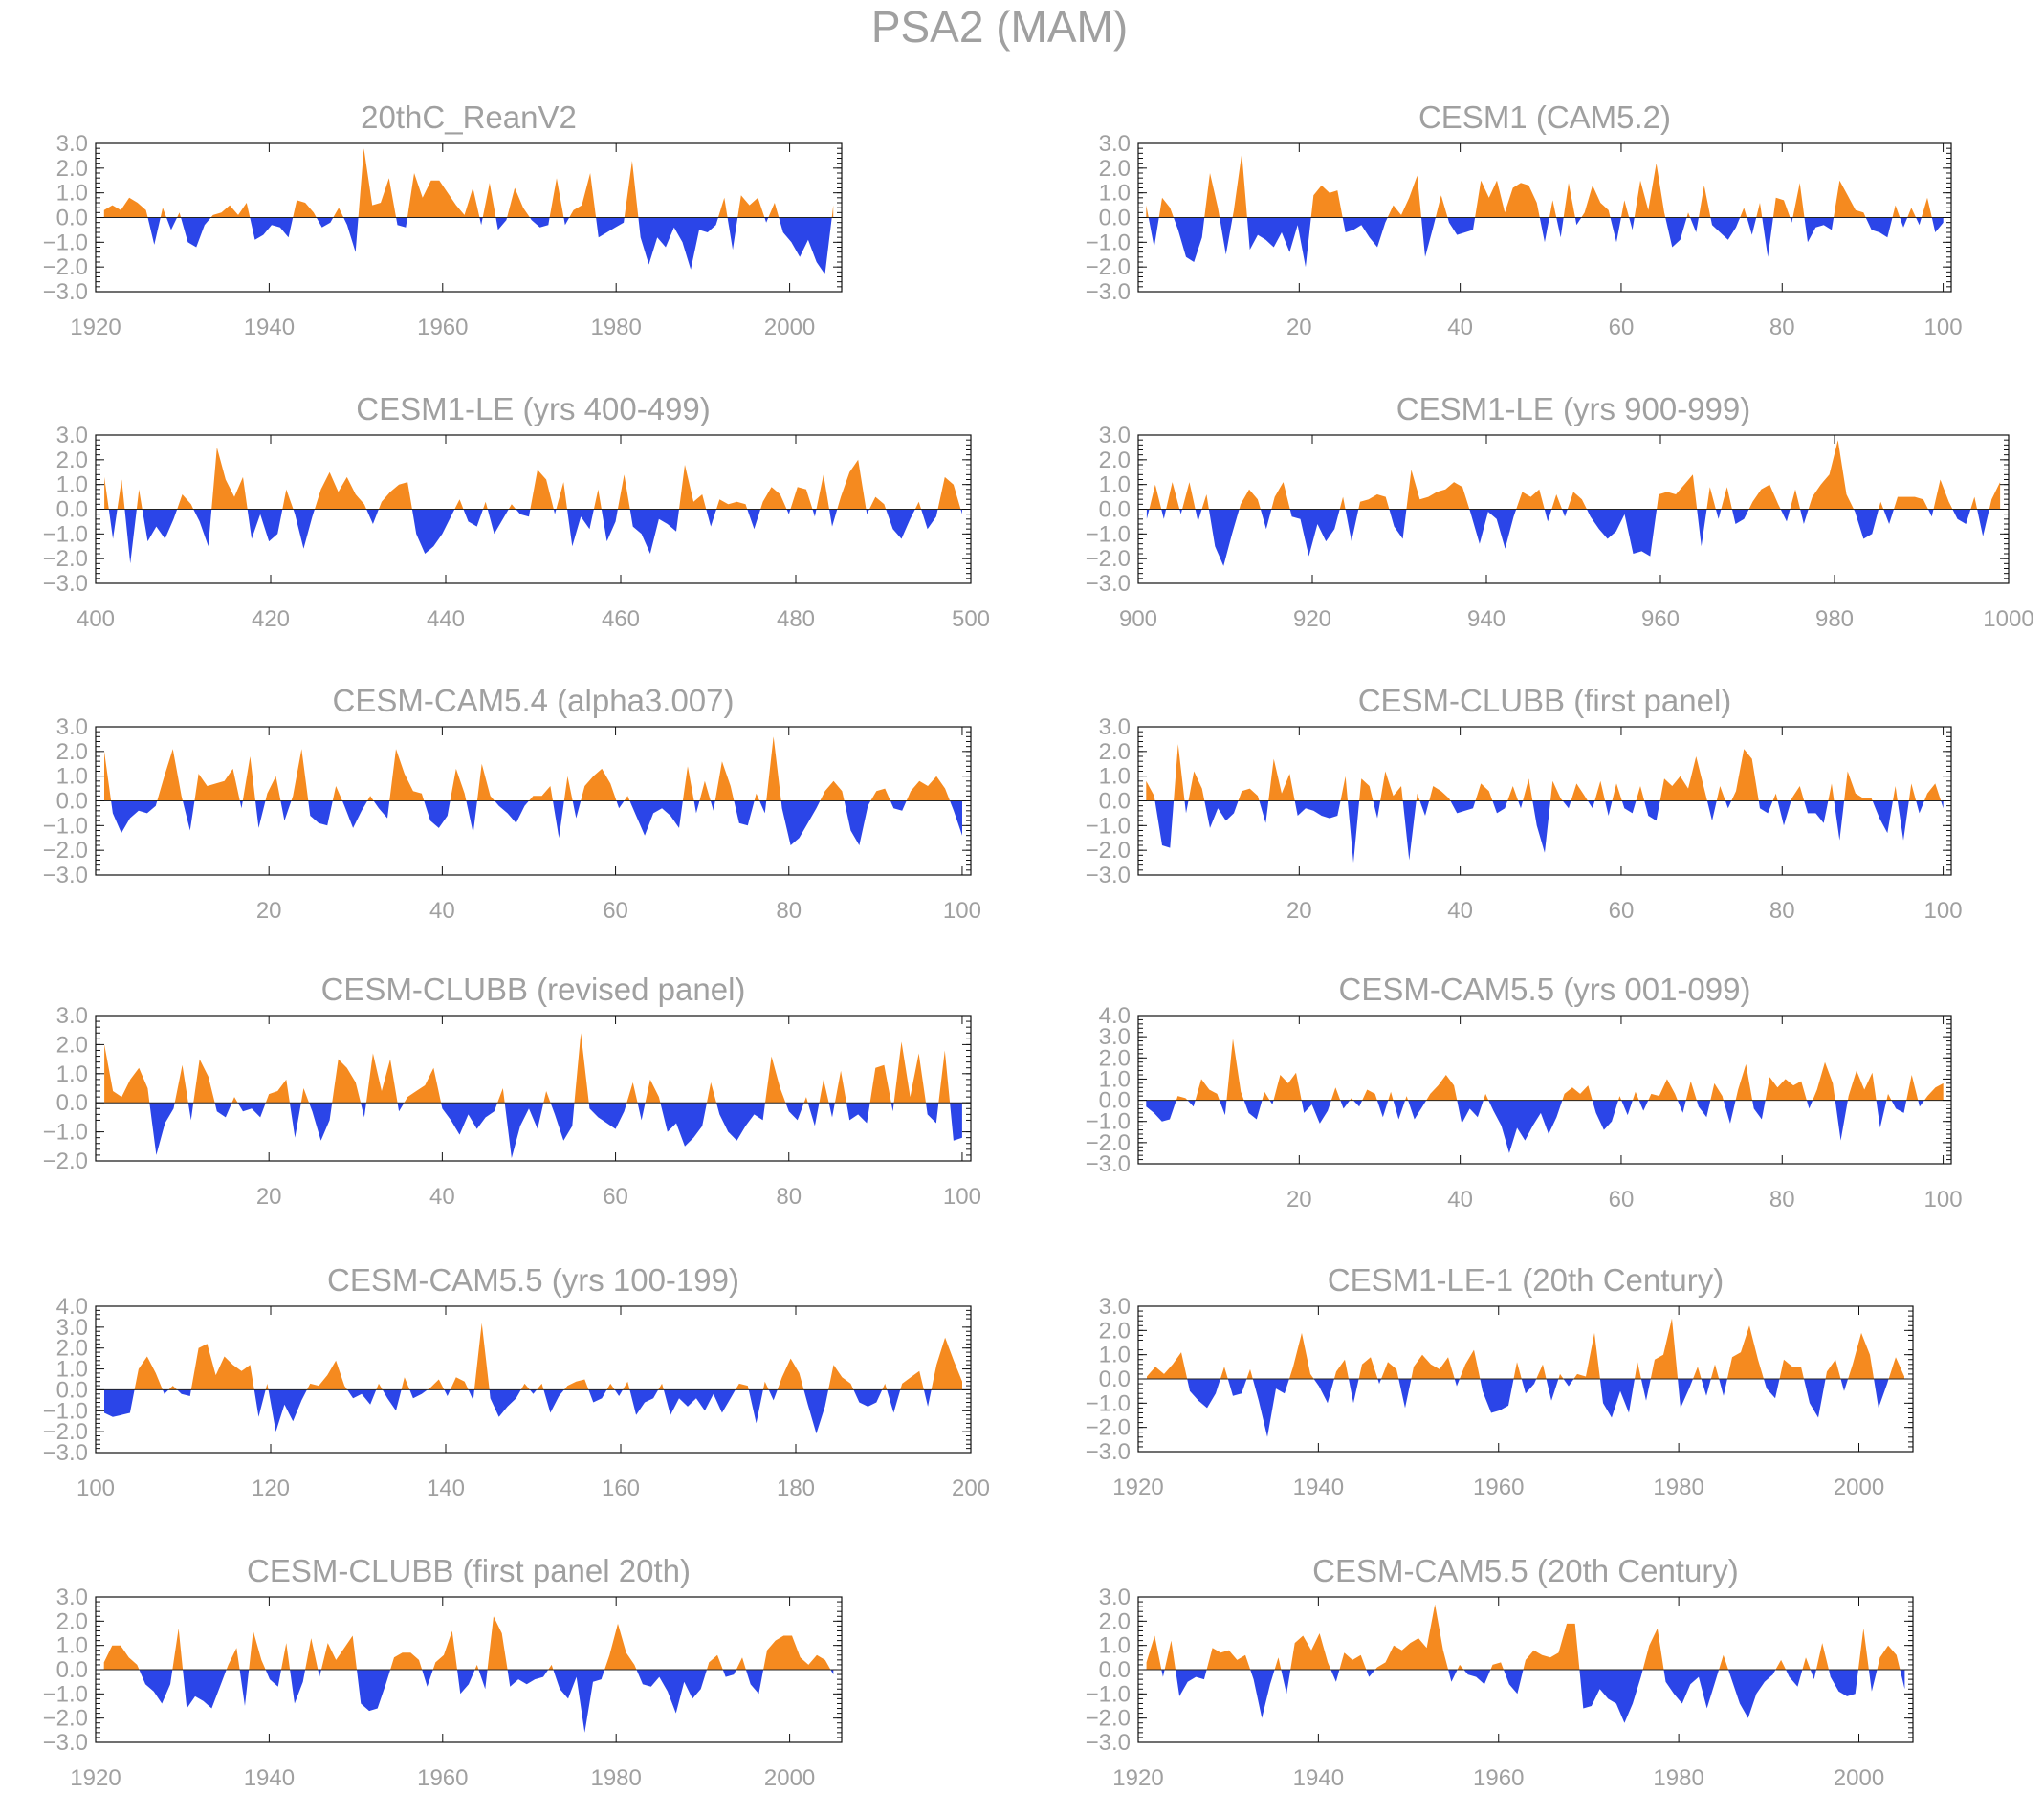 The width and height of the screenshot is (2044, 1793). Describe the element at coordinates (1573, 408) in the screenshot. I see `panel-title: CESM1-LE (yrs 900-999)` at that location.